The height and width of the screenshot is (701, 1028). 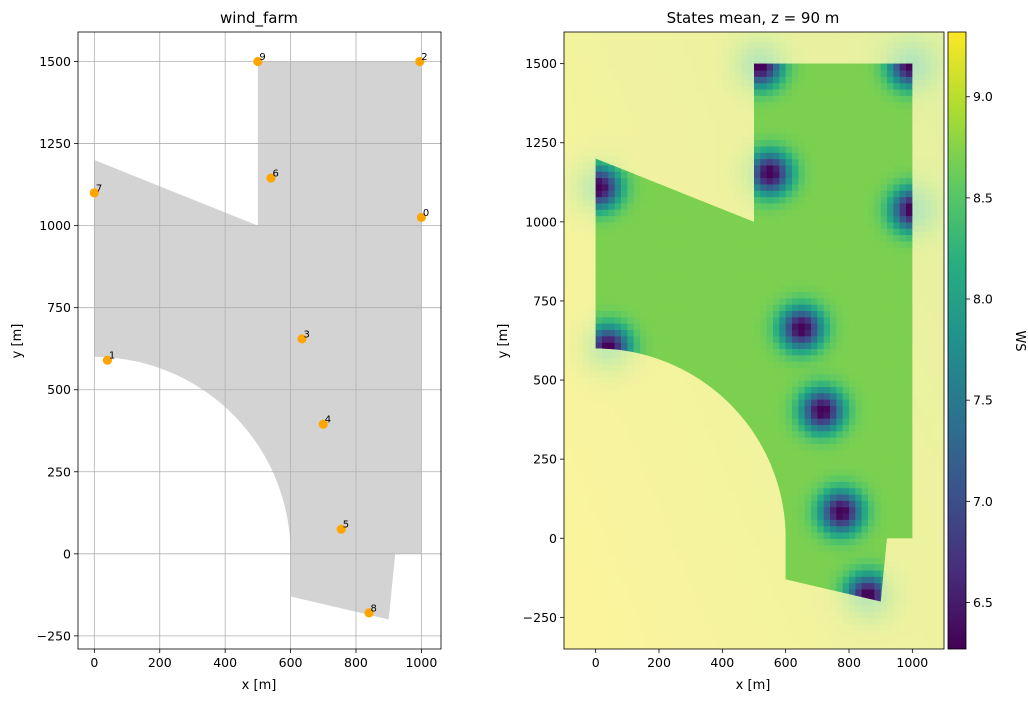 What do you see at coordinates (983, 602) in the screenshot?
I see `colorbar-tick-label: 6.5` at bounding box center [983, 602].